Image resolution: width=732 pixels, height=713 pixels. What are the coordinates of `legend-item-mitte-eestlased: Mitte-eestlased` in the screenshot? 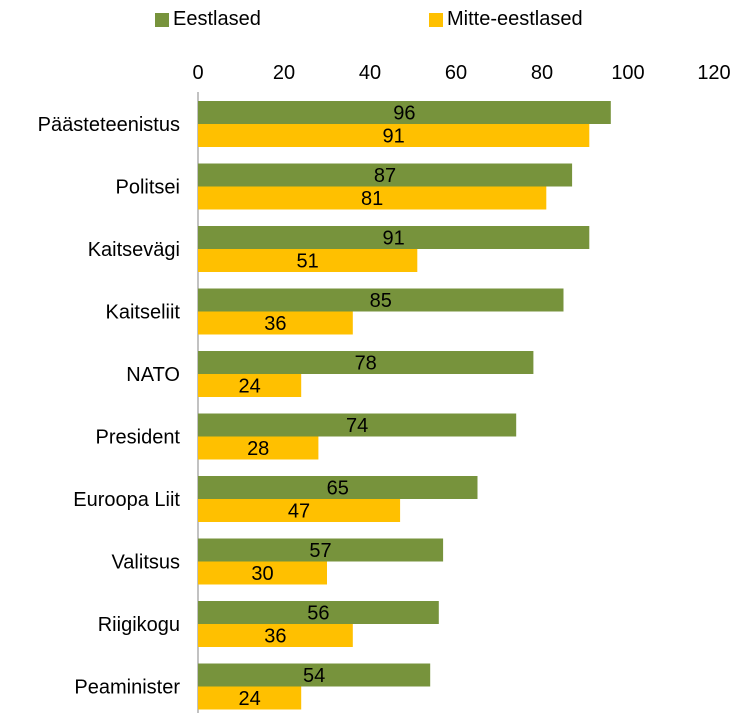 It's located at (506, 19).